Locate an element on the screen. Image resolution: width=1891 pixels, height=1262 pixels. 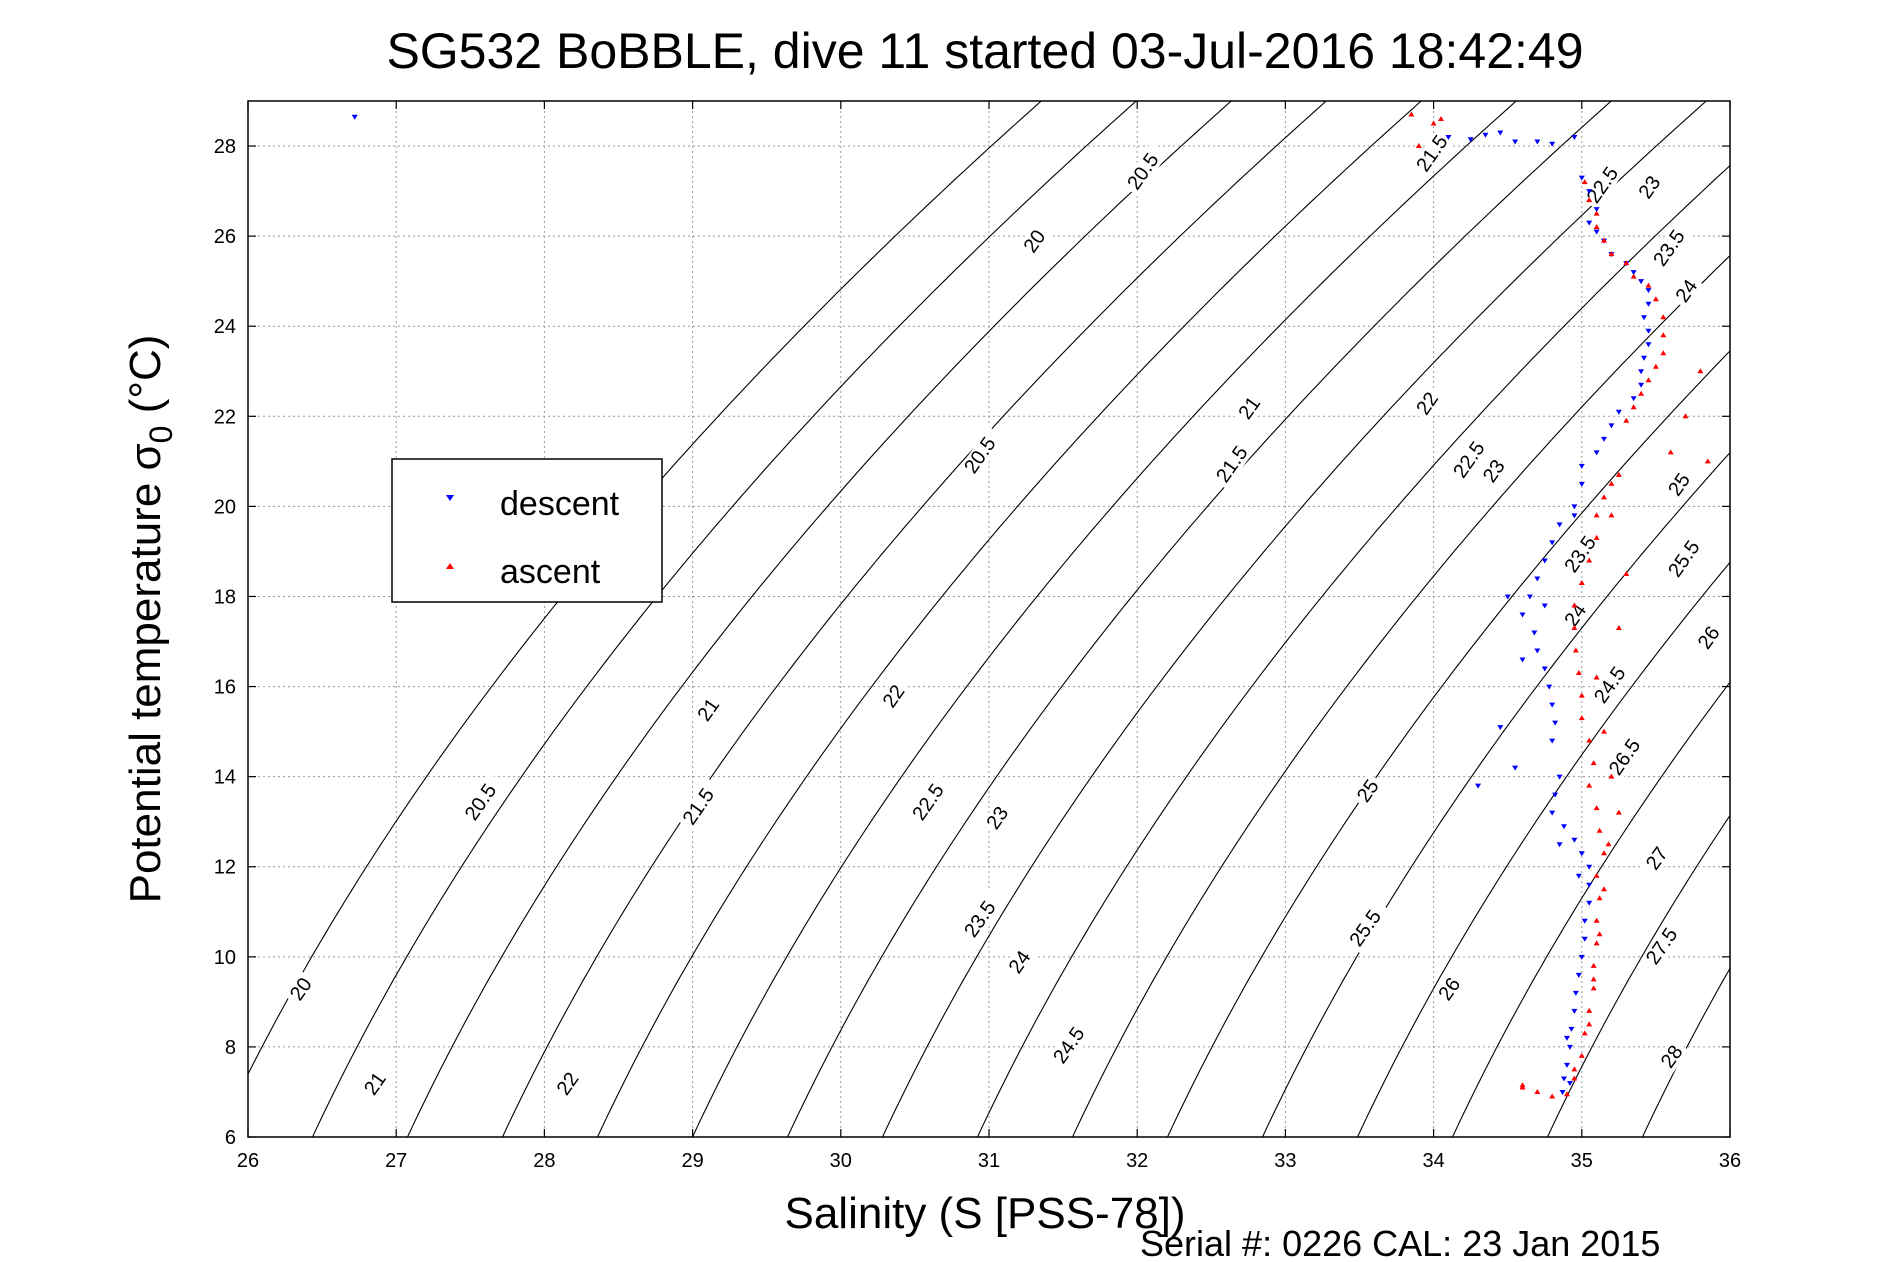
density-contour-label-group: 25.5 is located at coordinates (1367, 926).